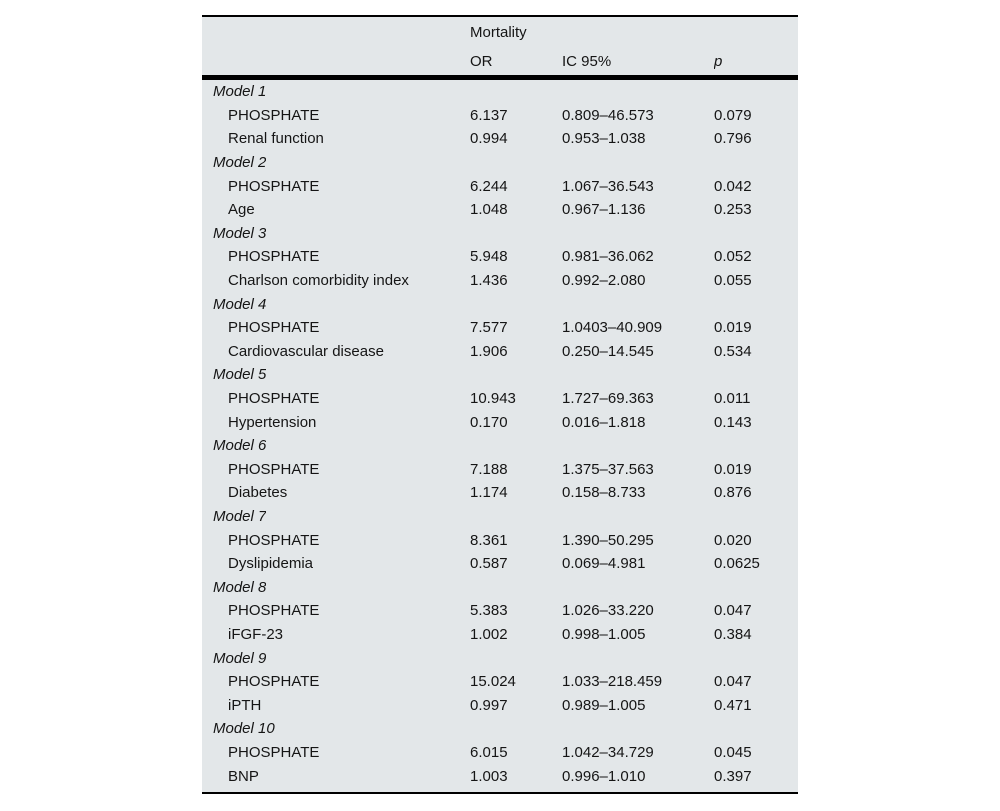 This screenshot has height=811, width=1000. What do you see at coordinates (733, 422) in the screenshot?
I see `p-value: 0.143` at bounding box center [733, 422].